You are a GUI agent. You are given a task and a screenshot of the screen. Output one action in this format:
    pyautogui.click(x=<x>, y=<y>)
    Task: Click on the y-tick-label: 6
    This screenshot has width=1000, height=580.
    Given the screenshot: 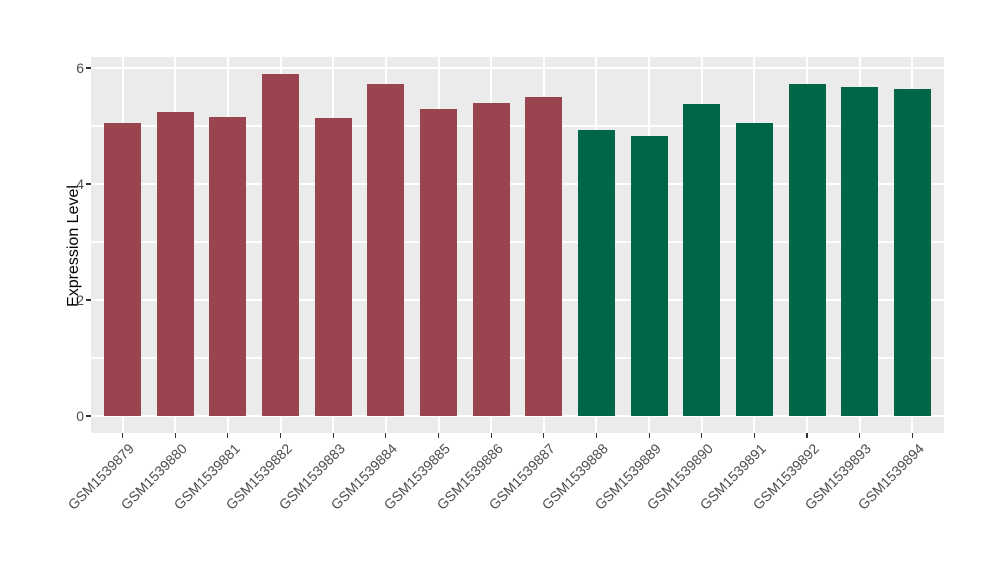 What is the action you would take?
    pyautogui.click(x=80, y=68)
    